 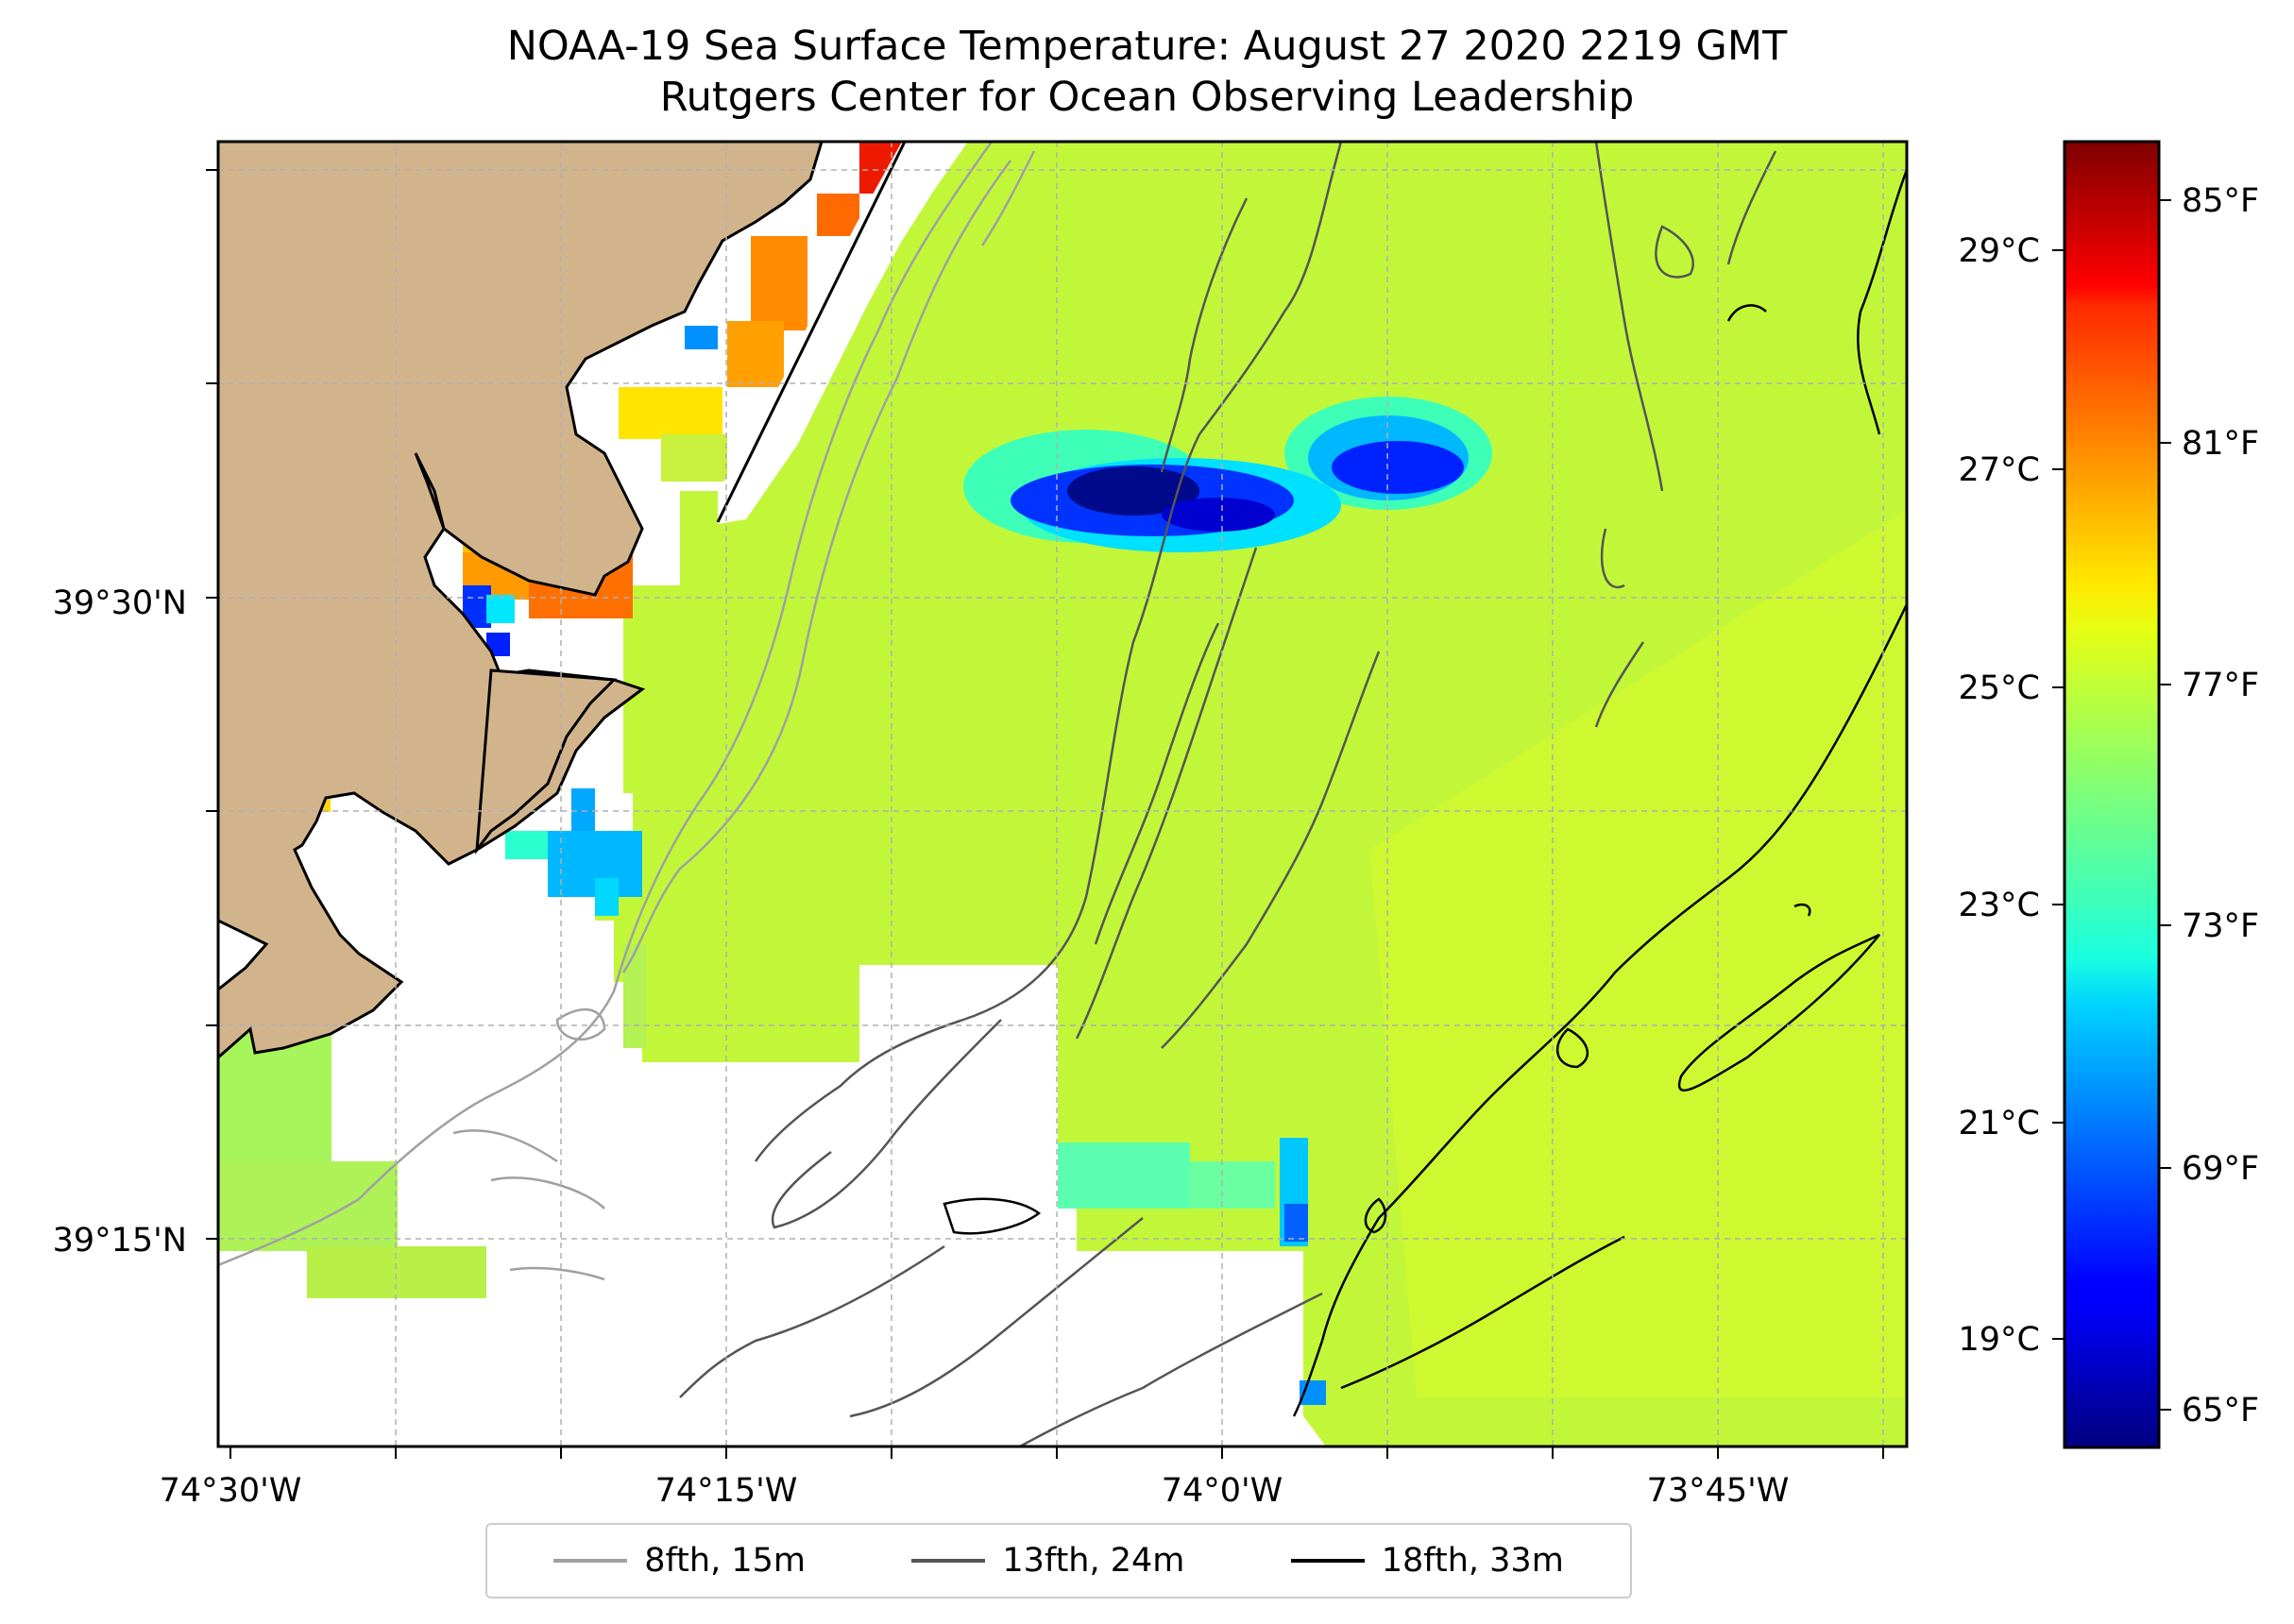 What do you see at coordinates (634, 996) in the screenshot?
I see `sst-patch-mid` at bounding box center [634, 996].